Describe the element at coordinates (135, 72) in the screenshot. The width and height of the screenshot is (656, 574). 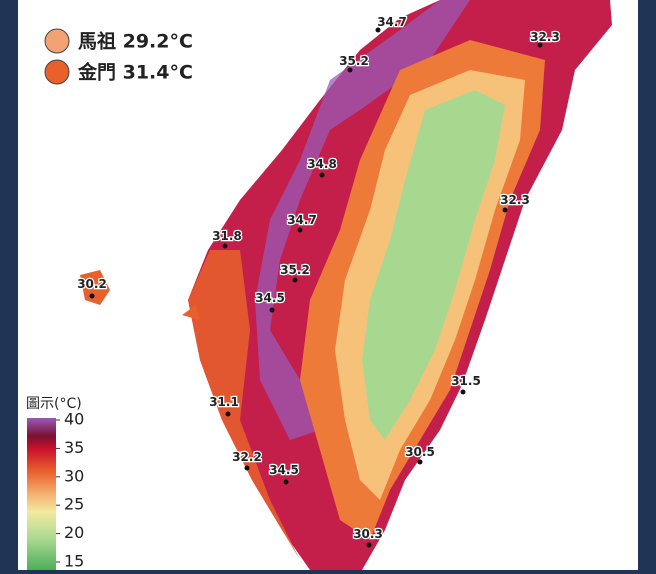
I see `legend-label: 金門 31.4°C` at that location.